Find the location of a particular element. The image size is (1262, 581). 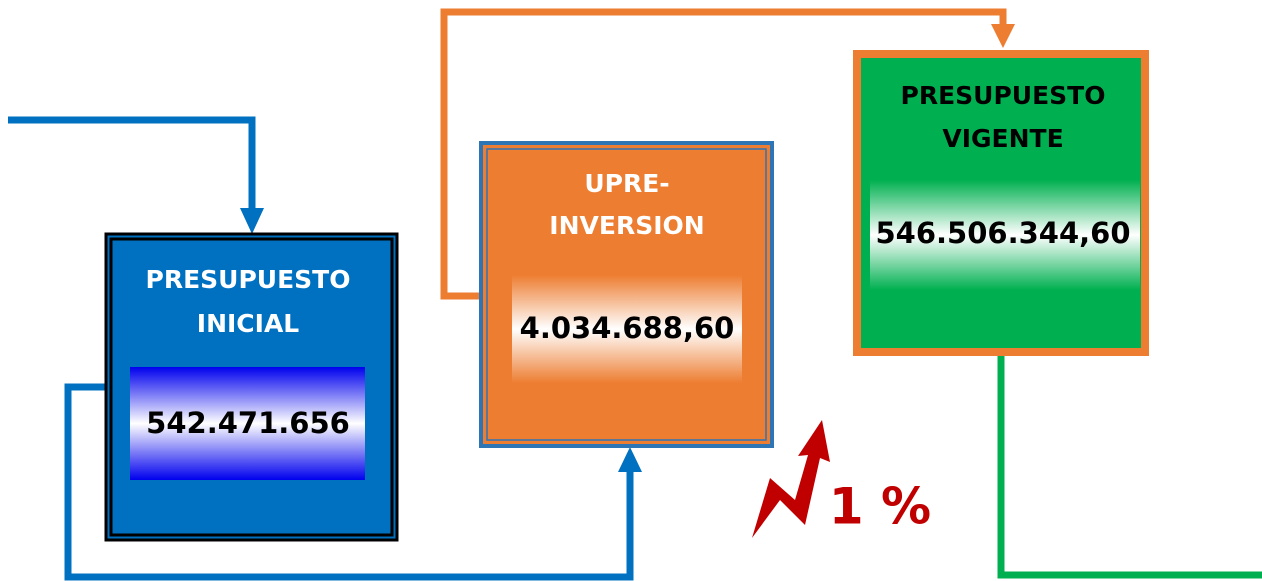

node: PRESUPUESTO VIGENTE 546.506.344,60 is located at coordinates (1001, 203).